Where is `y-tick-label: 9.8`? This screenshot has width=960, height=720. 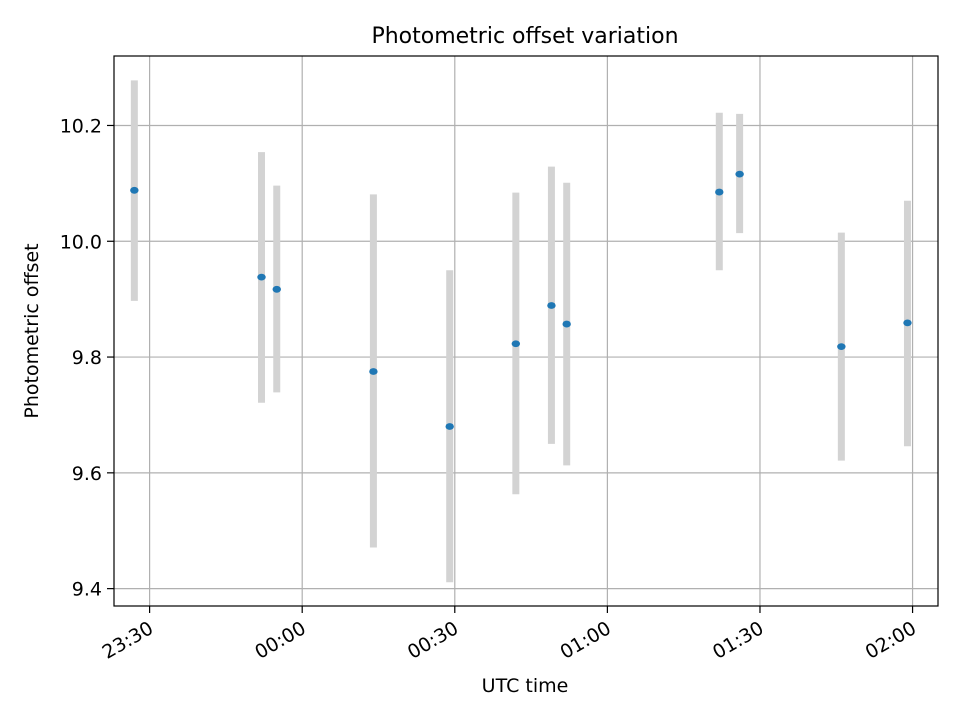 y-tick-label: 9.8 is located at coordinates (87, 358).